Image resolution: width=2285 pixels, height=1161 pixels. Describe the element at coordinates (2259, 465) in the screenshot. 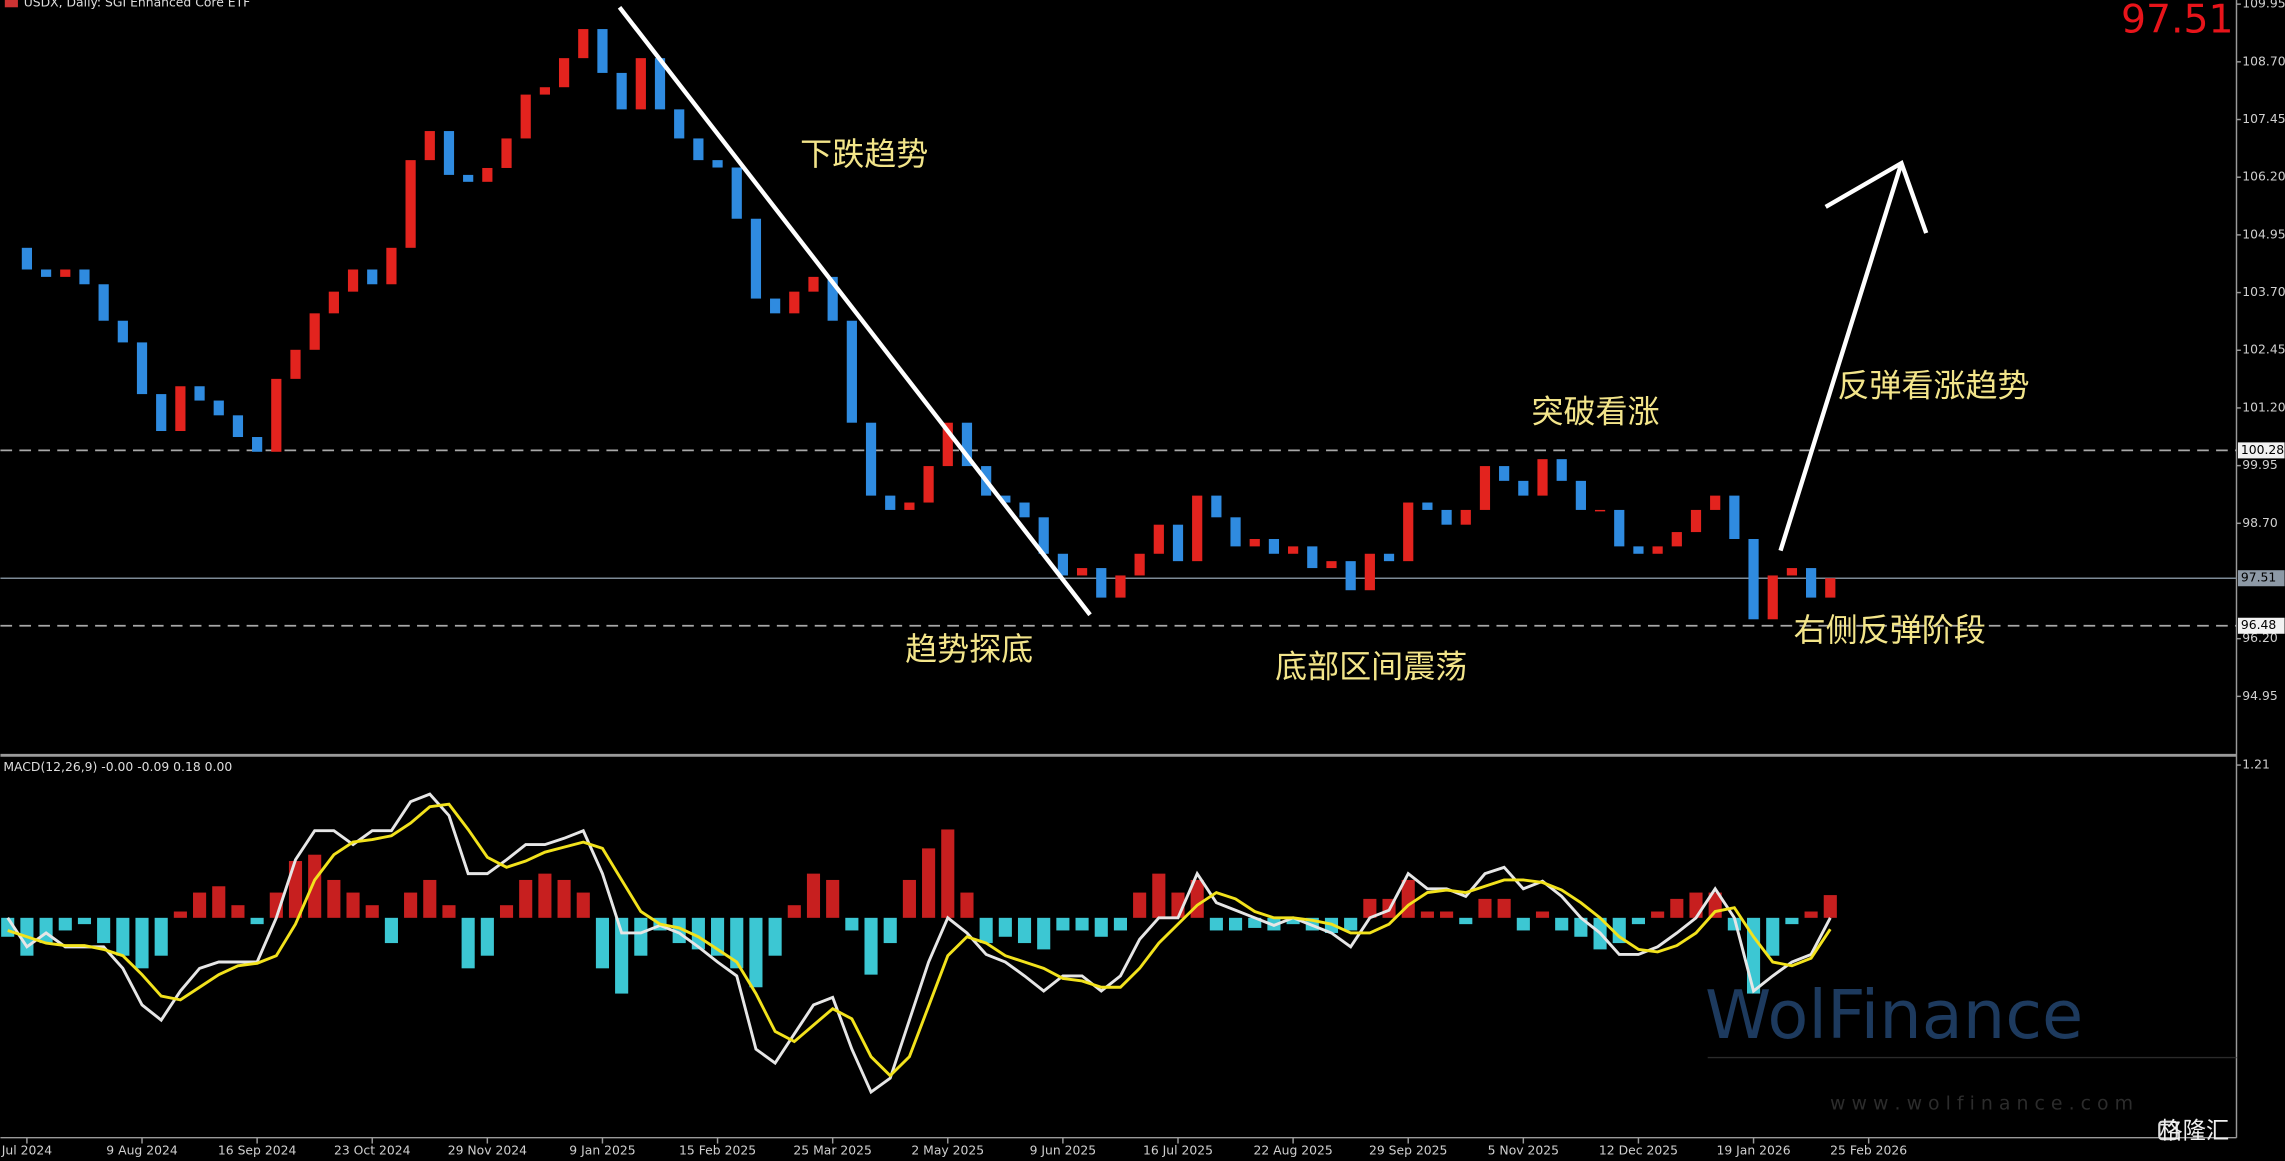

I see `y-tick-label: 99.95` at that location.